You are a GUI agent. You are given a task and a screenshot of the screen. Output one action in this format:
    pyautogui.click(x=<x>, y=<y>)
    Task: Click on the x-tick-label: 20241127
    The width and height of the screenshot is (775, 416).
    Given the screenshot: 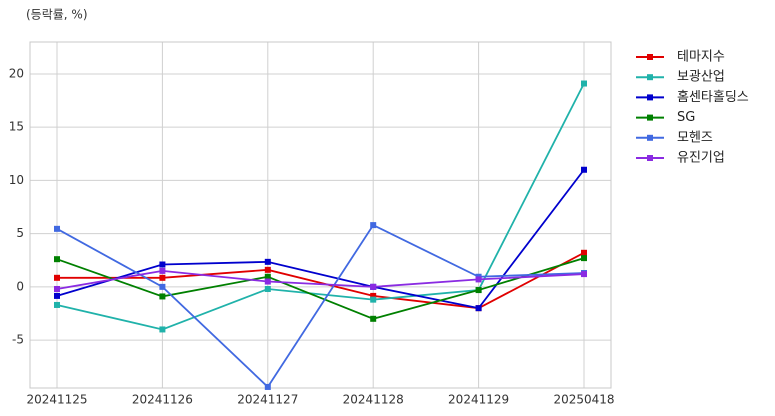 What is the action you would take?
    pyautogui.click(x=267, y=400)
    